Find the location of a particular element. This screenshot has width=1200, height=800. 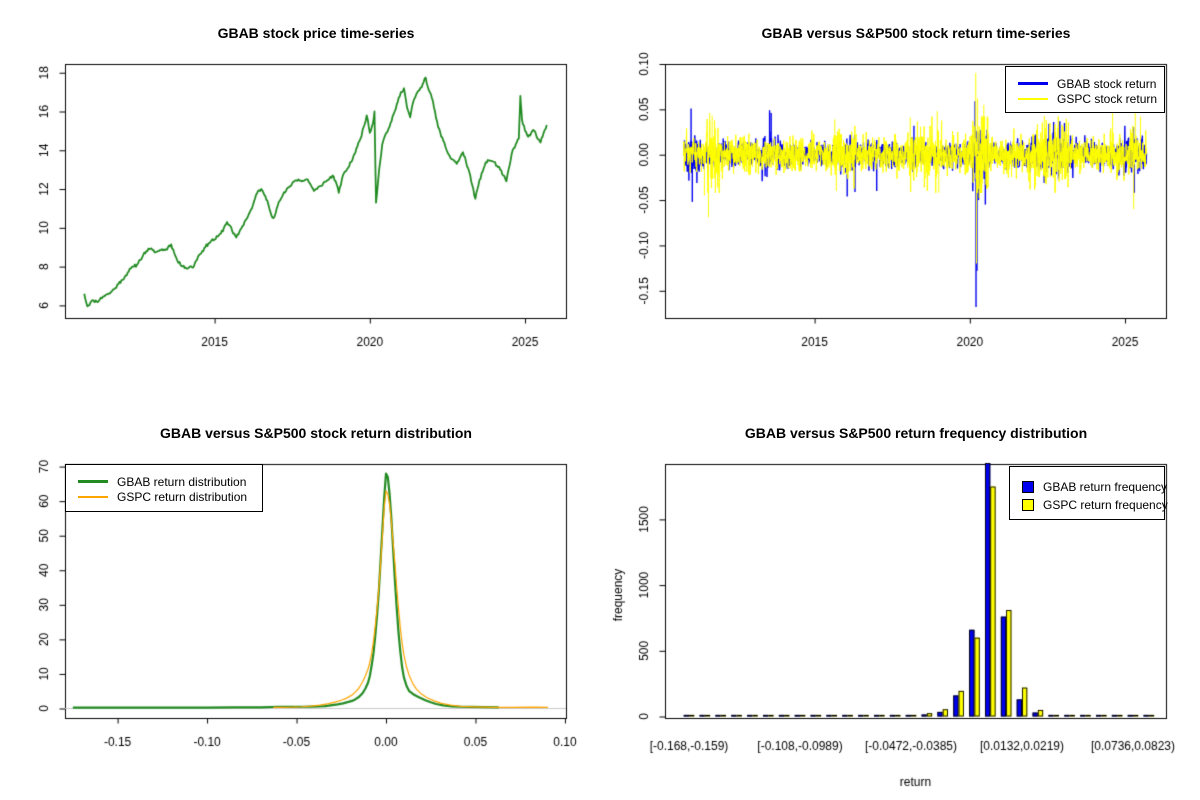

legend-item-gbab-distribution: GBAB return distribution is located at coordinates (164, 481).